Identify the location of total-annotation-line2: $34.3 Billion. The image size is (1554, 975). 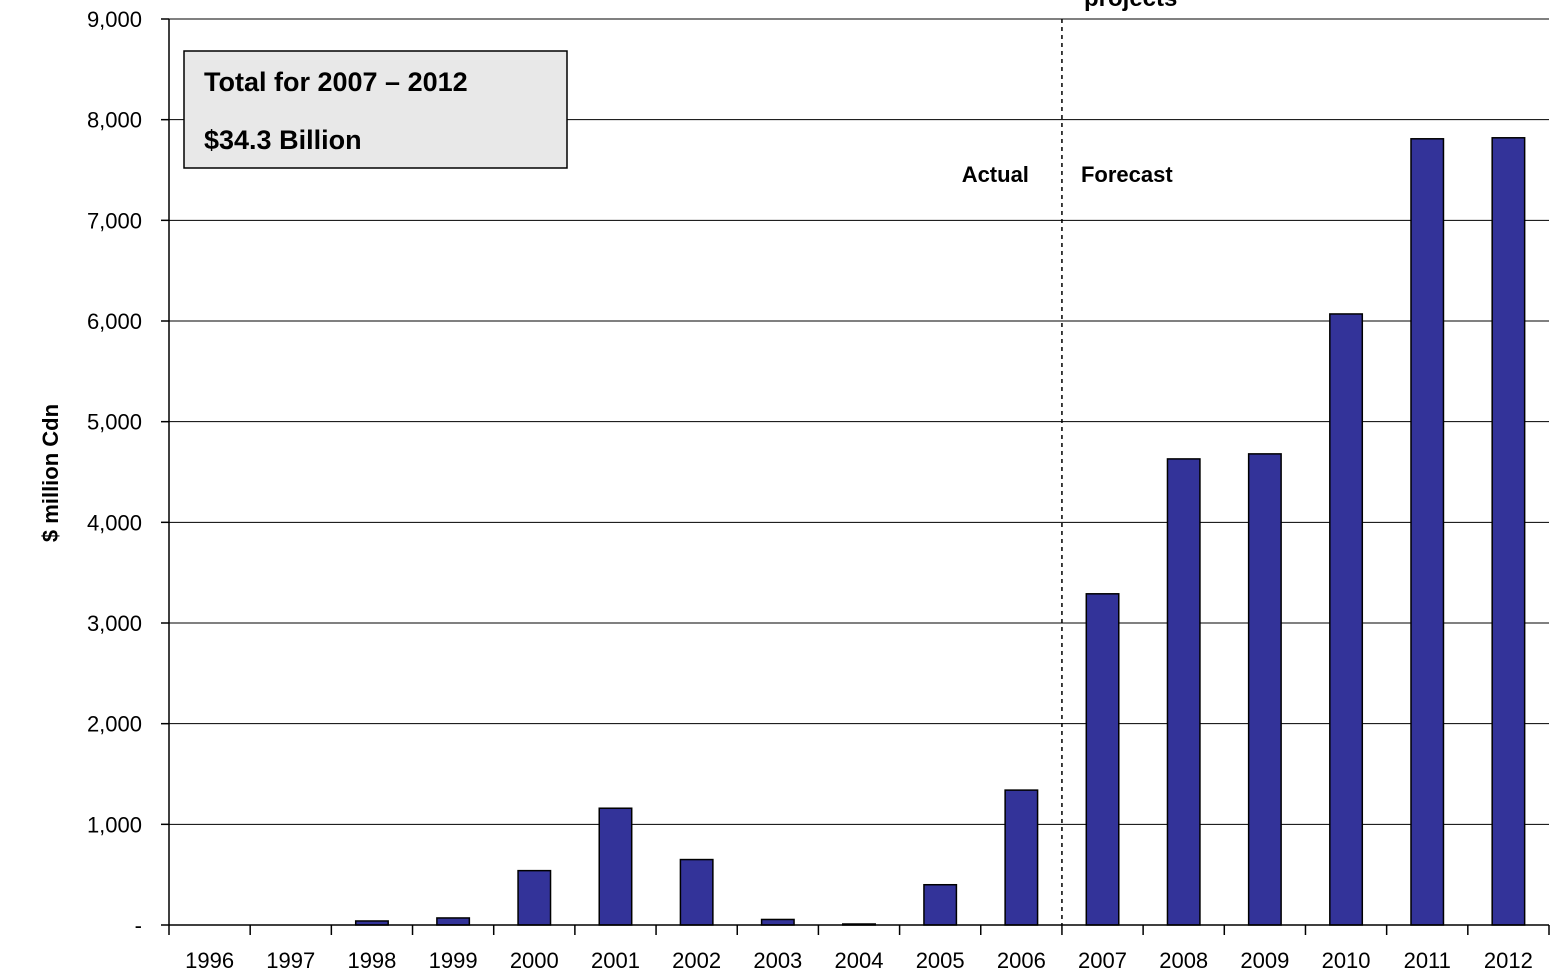
(283, 140).